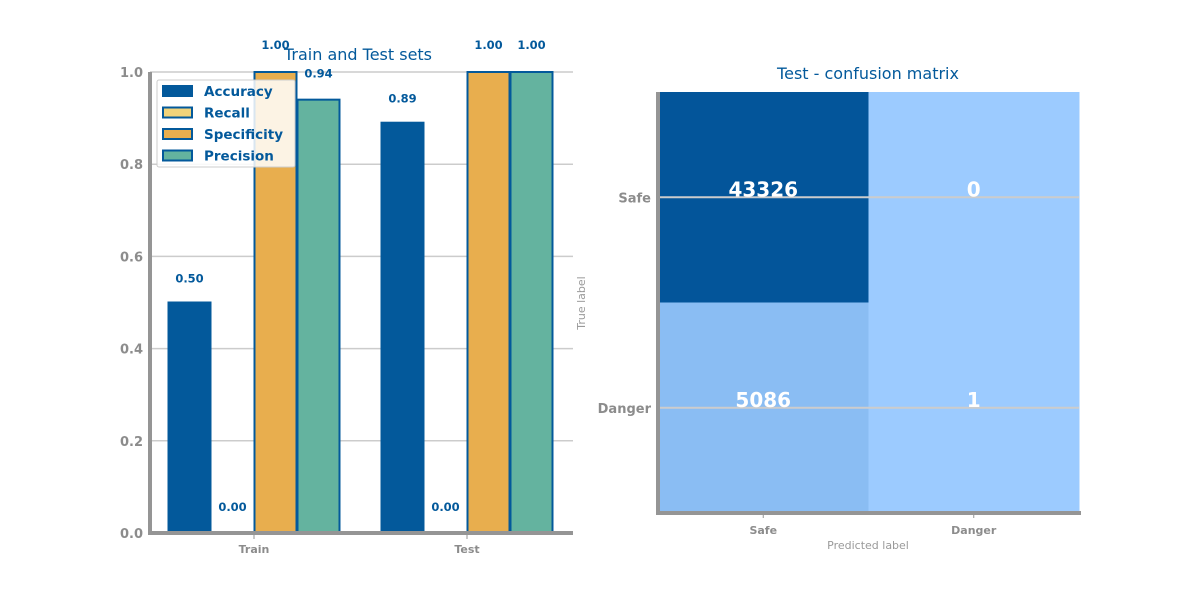 The width and height of the screenshot is (1200, 600). What do you see at coordinates (238, 92) in the screenshot?
I see `legend-label-accuracy: Accuracy` at bounding box center [238, 92].